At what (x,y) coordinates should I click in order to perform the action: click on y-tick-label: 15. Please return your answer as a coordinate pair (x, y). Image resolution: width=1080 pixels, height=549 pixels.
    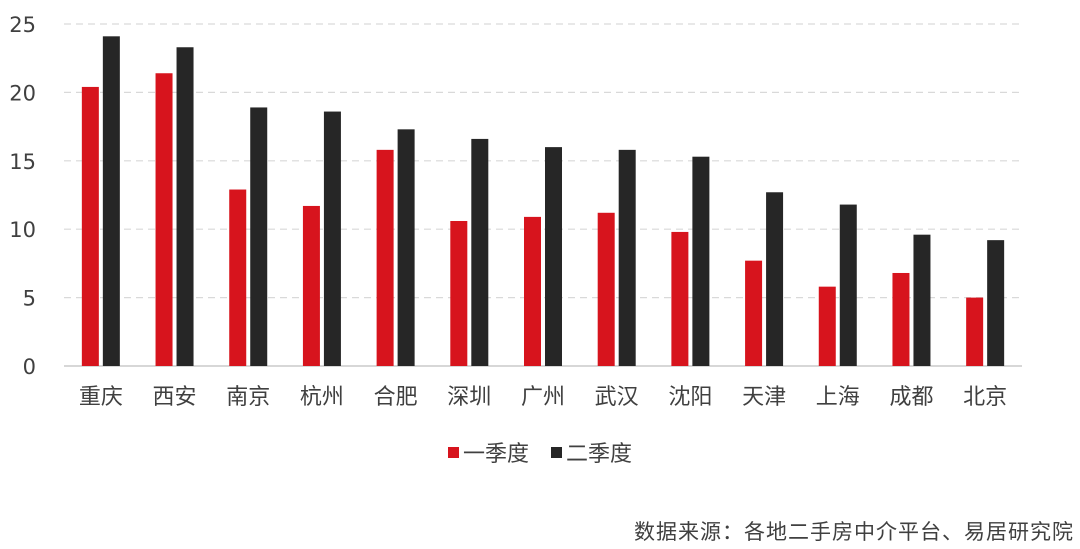
    Looking at the image, I should click on (22, 162).